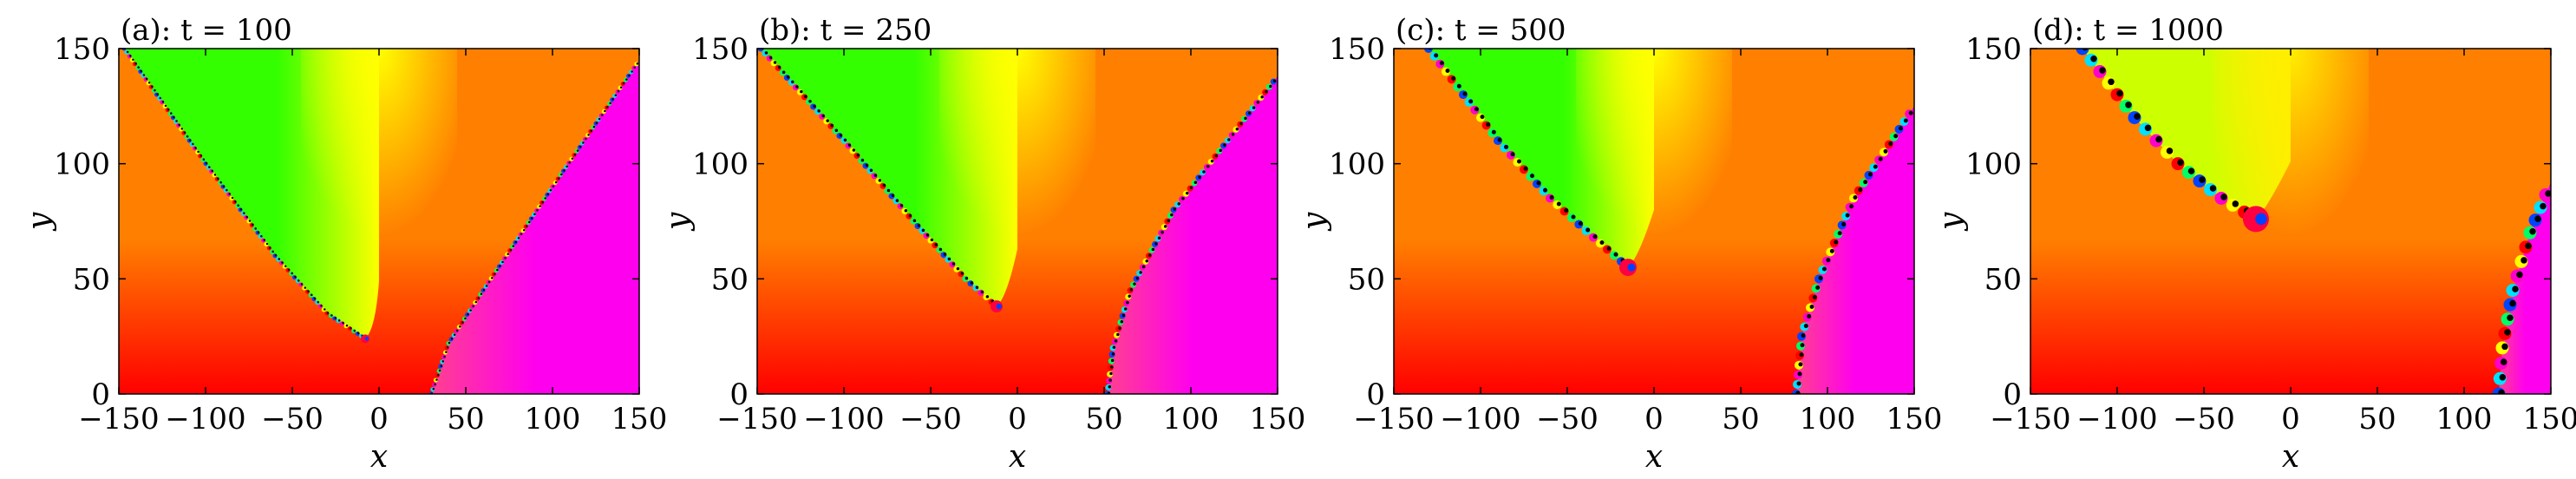 The width and height of the screenshot is (2576, 479). Describe the element at coordinates (91, 279) in the screenshot. I see `y-tick-label: 50` at that location.